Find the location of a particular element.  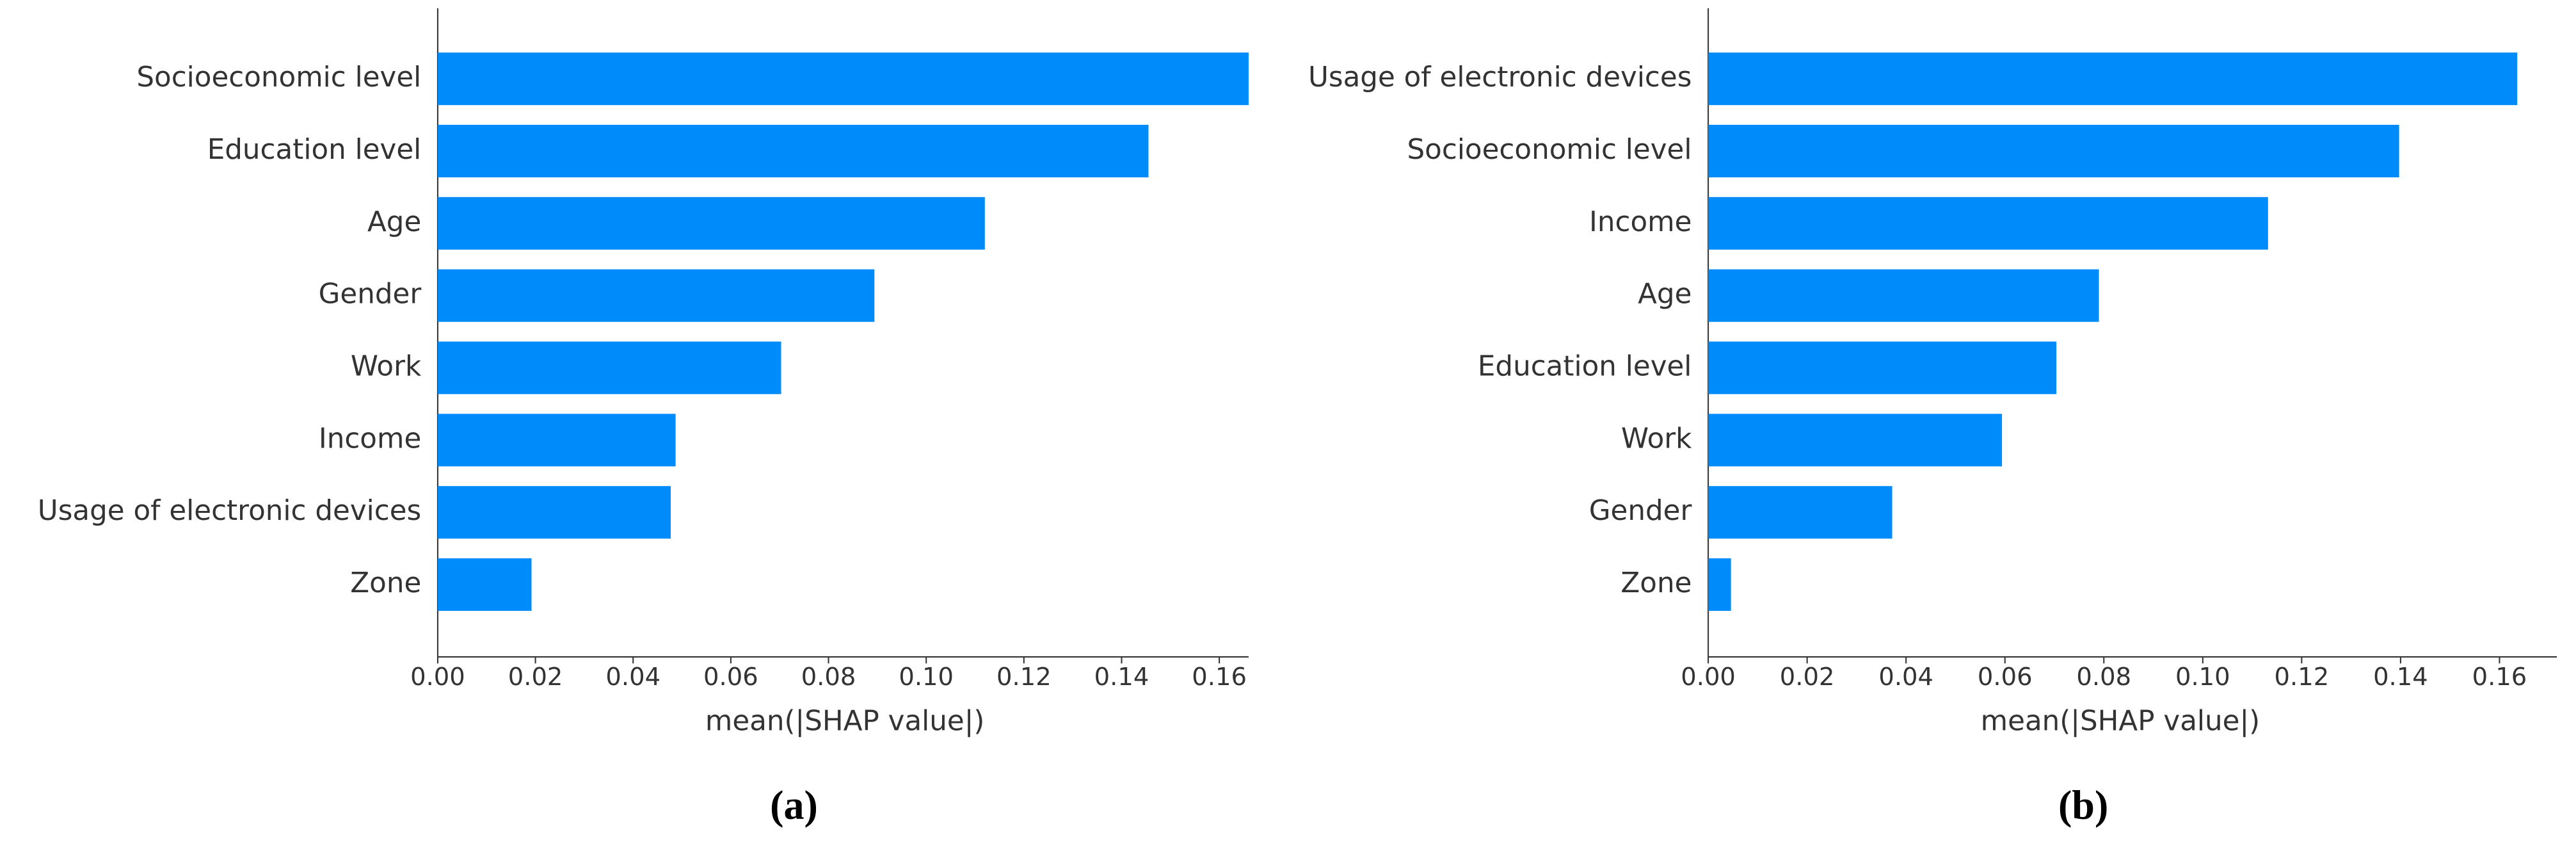

caption: (b) is located at coordinates (2083, 805).